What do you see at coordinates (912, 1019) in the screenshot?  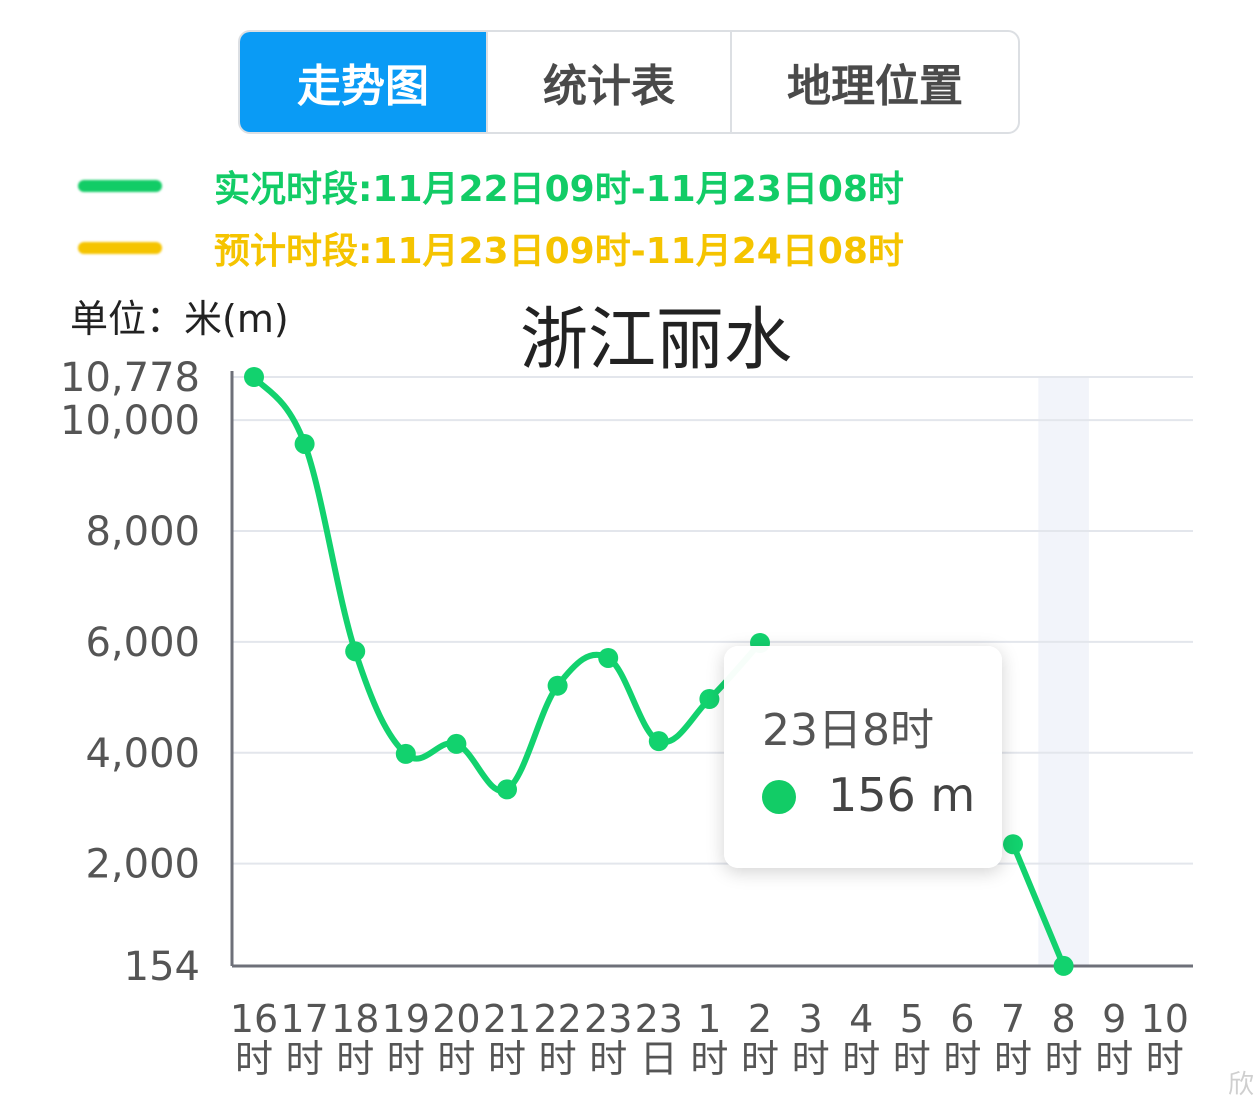 I see `x-tick-label: 5` at bounding box center [912, 1019].